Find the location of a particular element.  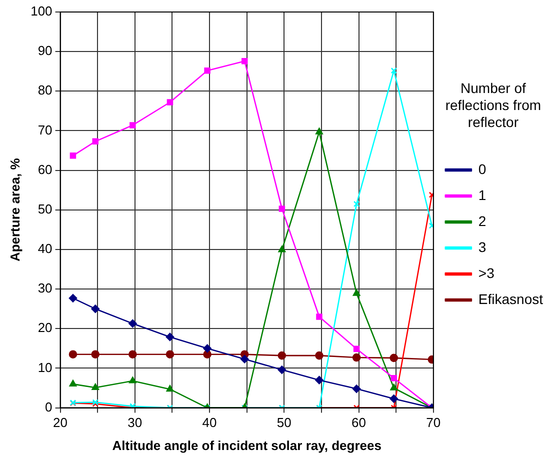

y-tick-label: 60 is located at coordinates (45, 169).